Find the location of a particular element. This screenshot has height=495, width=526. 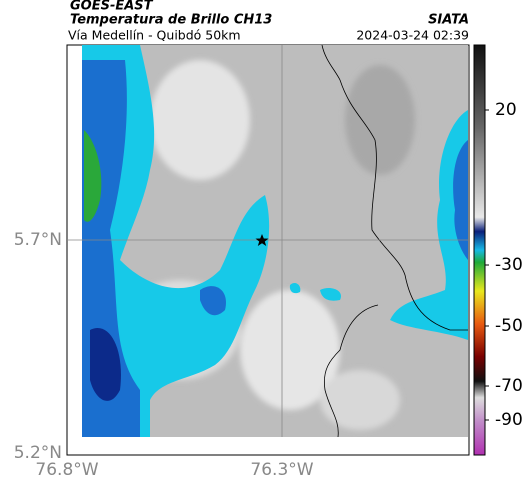

datetime: 2024-03-24 02:39 is located at coordinates (412, 35).